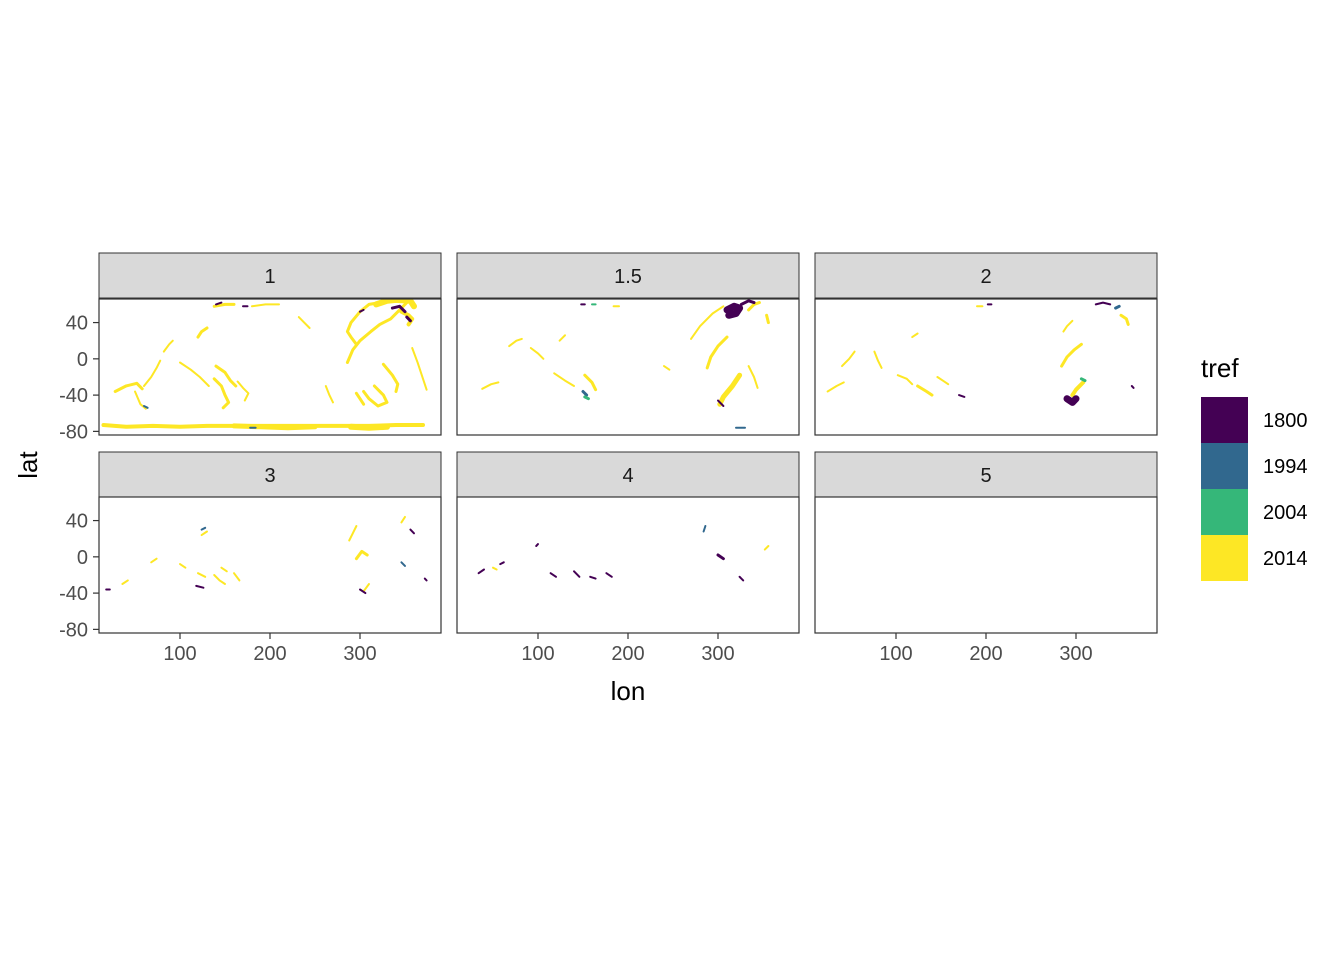 The width and height of the screenshot is (1344, 960). I want to click on facet-strip-label: 4, so click(627, 476).